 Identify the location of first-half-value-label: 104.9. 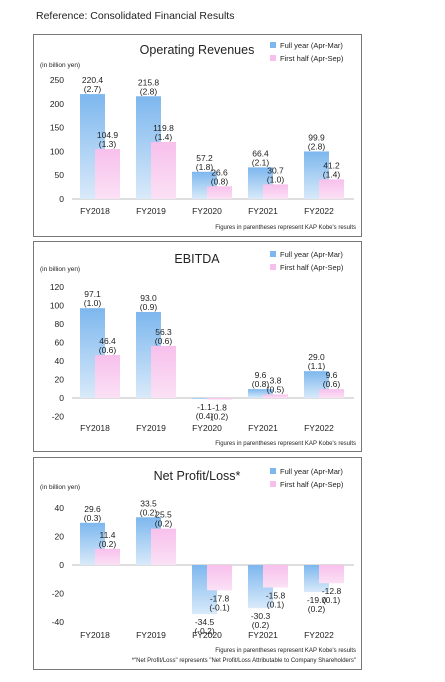
(108, 135).